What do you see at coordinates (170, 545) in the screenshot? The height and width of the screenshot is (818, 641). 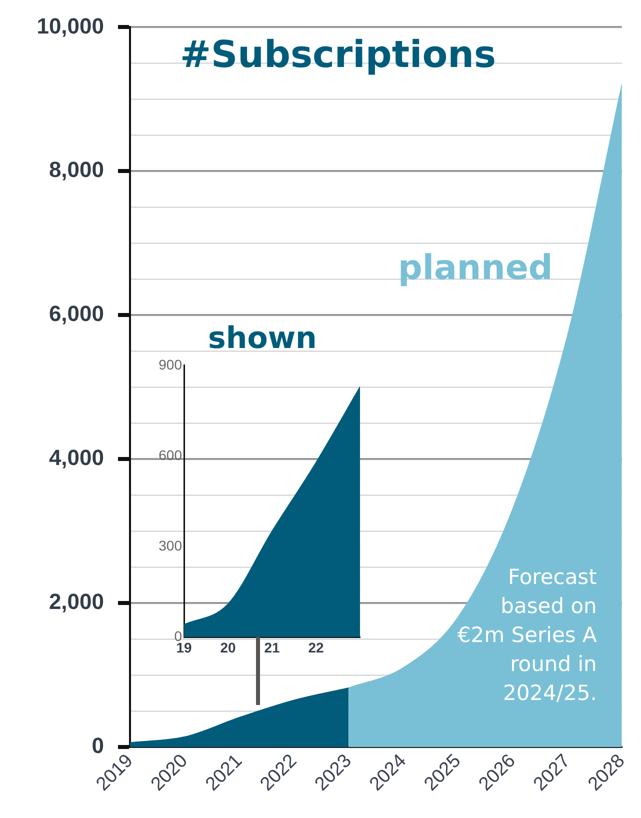 I see `y-tick-label: 300` at bounding box center [170, 545].